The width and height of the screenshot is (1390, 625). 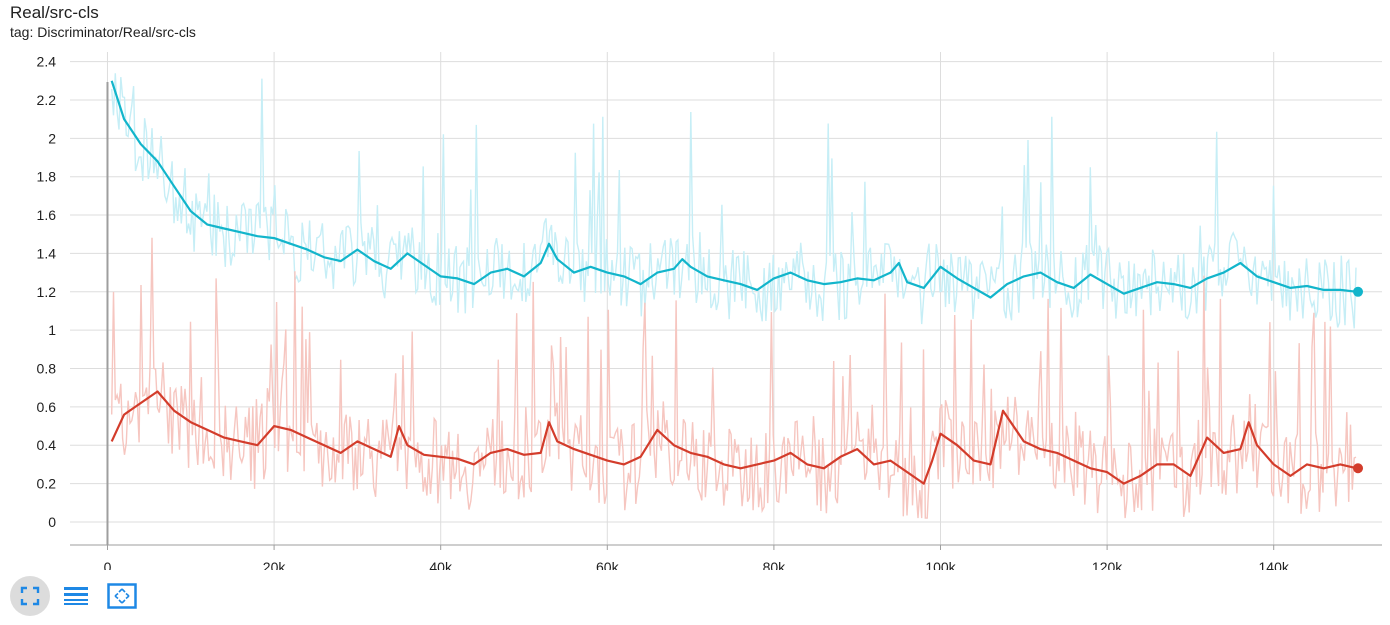 What do you see at coordinates (275, 564) in the screenshot?
I see `x-tick-label: 20k` at bounding box center [275, 564].